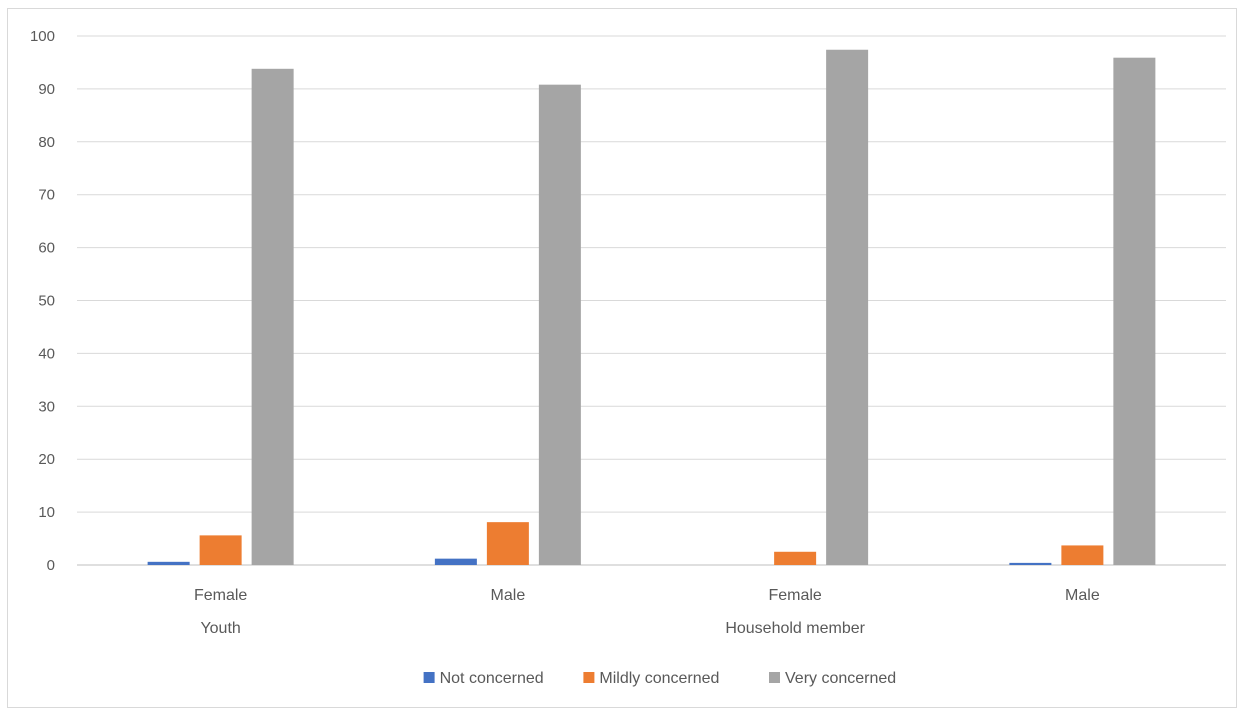  I want to click on y-tick-label: 30, so click(46, 406).